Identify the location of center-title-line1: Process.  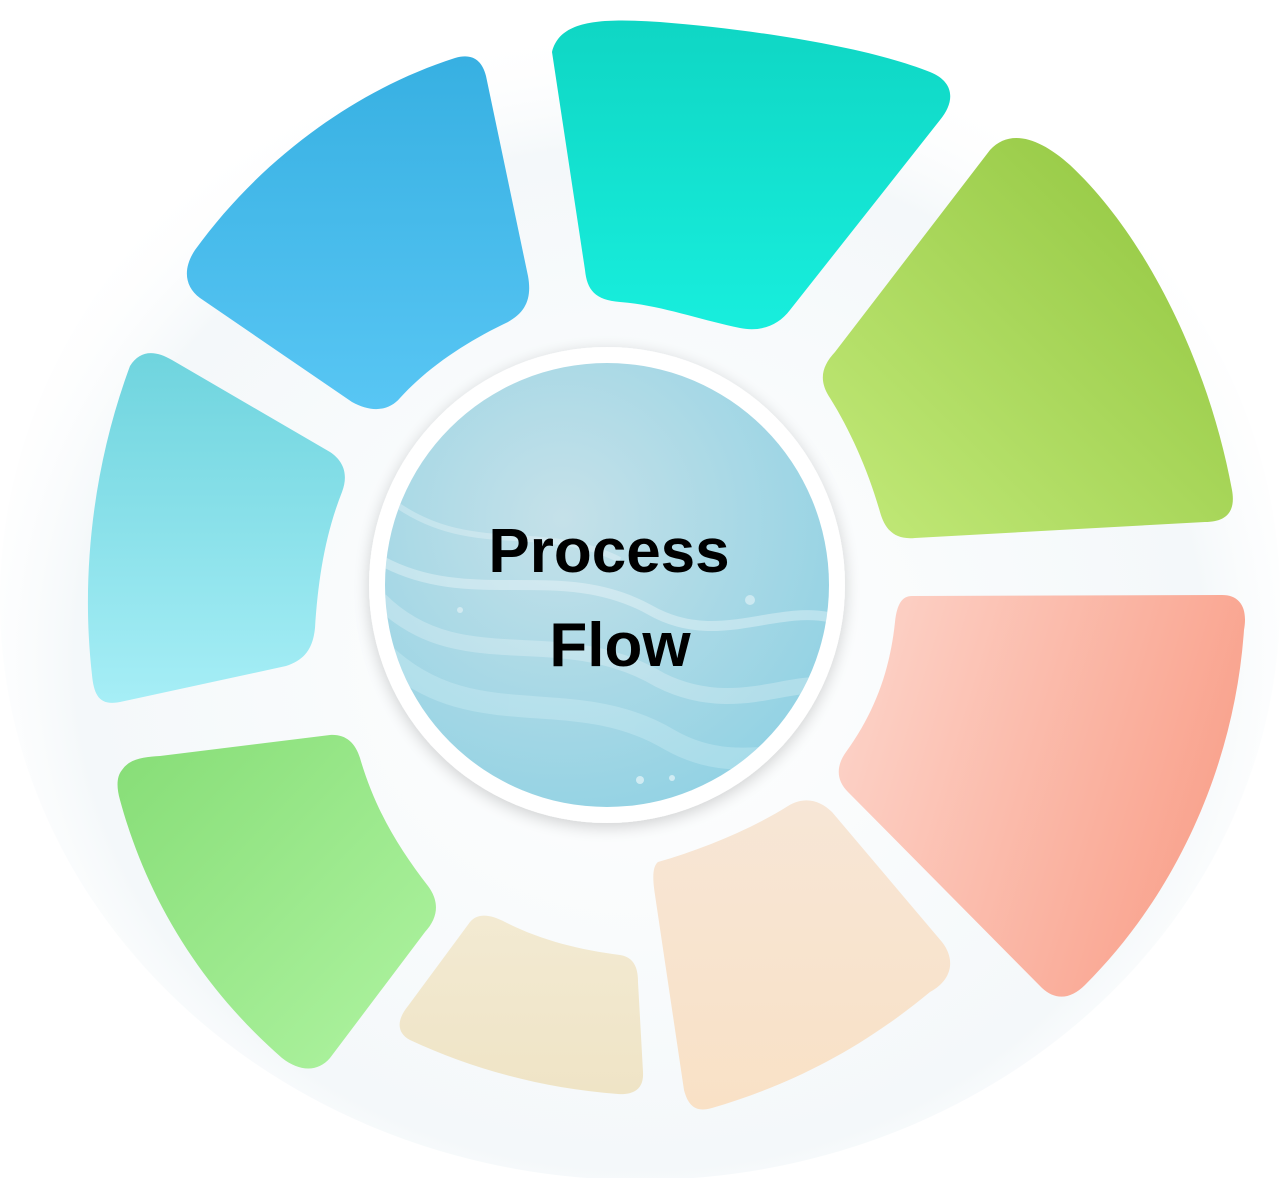
(608, 551).